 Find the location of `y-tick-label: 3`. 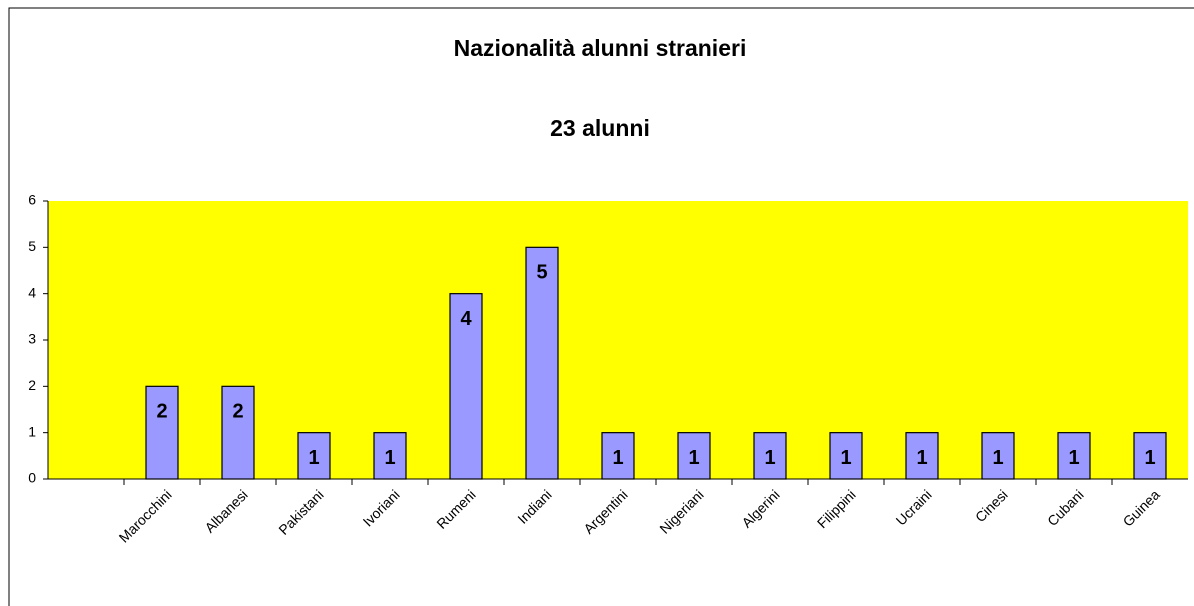

y-tick-label: 3 is located at coordinates (32, 339).